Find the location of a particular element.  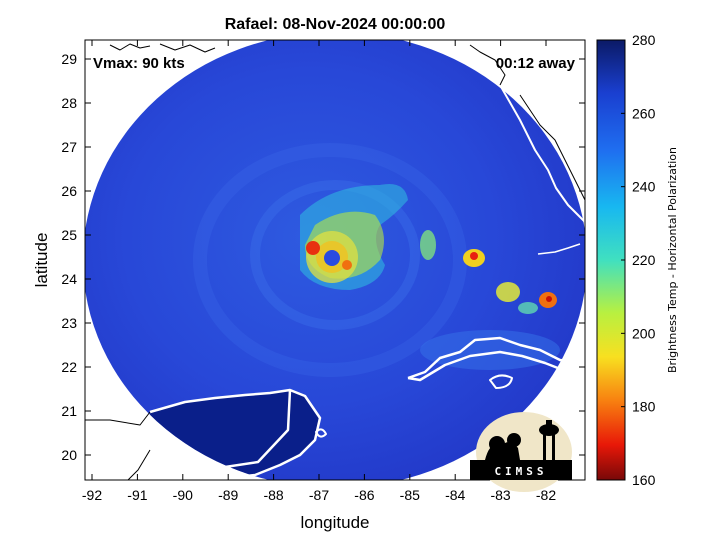

y-tick-label: 29 is located at coordinates (69, 59).